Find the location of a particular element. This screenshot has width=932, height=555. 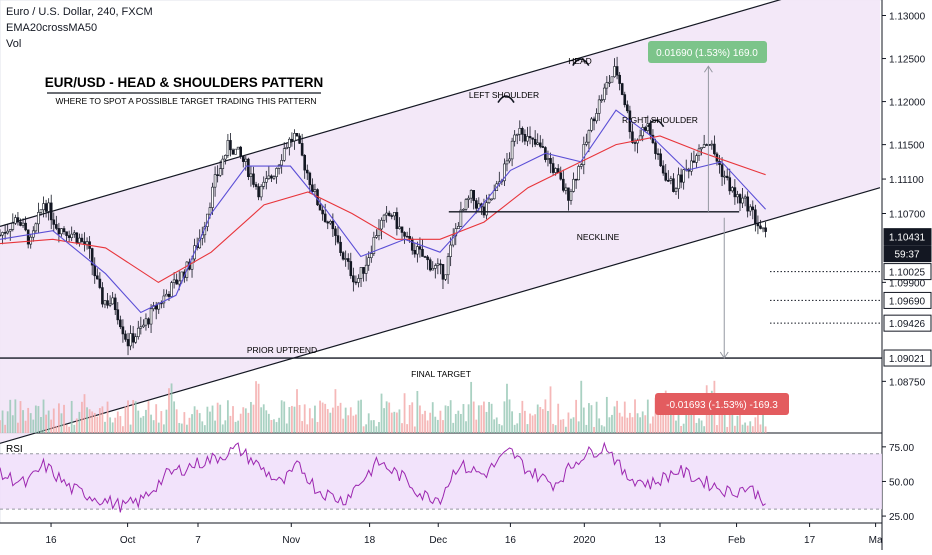

indicator-volume: Vol is located at coordinates (14, 44).